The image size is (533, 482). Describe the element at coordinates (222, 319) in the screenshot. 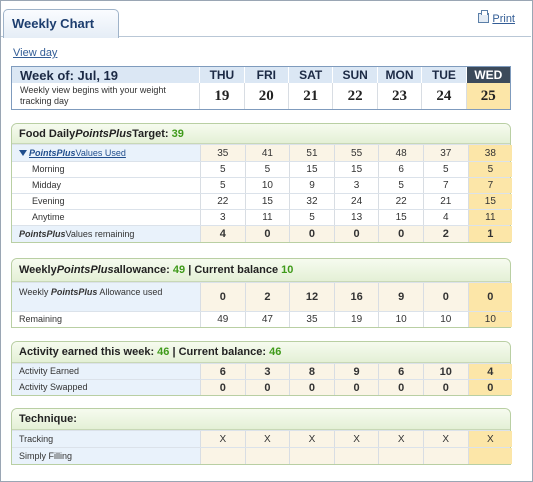

I see `remaining-cell: 49` at that location.